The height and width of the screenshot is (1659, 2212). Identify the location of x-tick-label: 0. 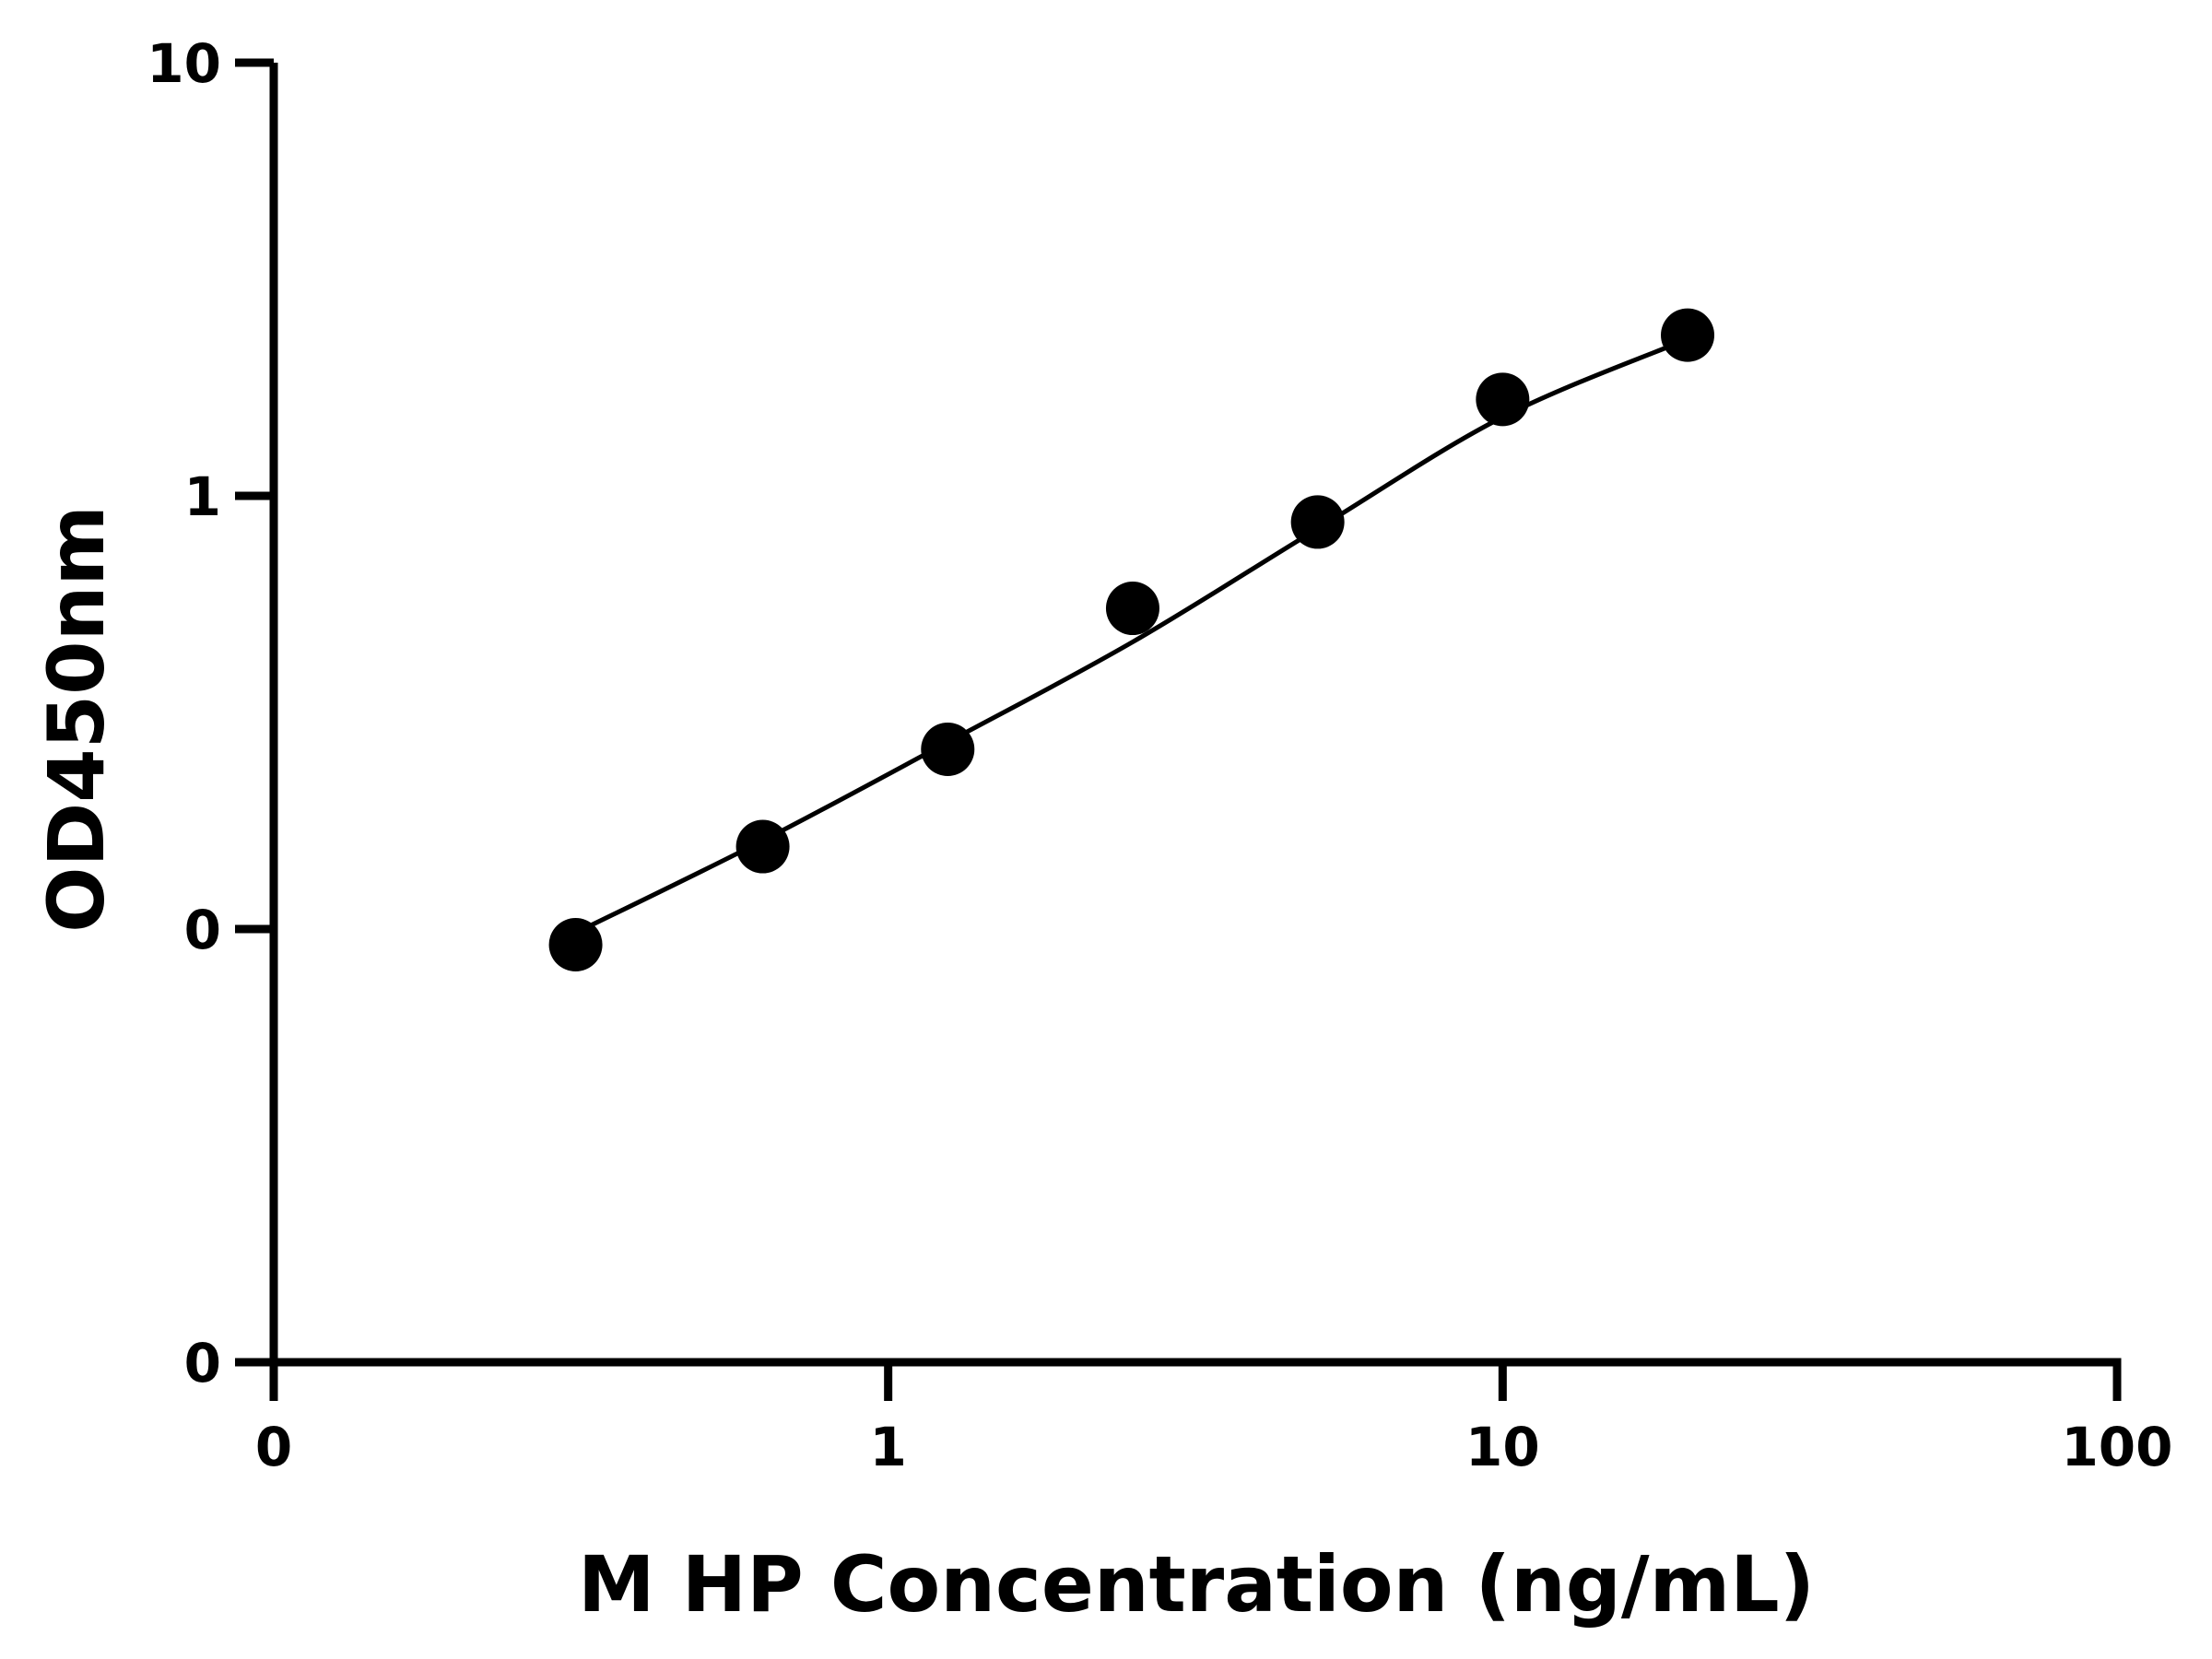
(273, 1447).